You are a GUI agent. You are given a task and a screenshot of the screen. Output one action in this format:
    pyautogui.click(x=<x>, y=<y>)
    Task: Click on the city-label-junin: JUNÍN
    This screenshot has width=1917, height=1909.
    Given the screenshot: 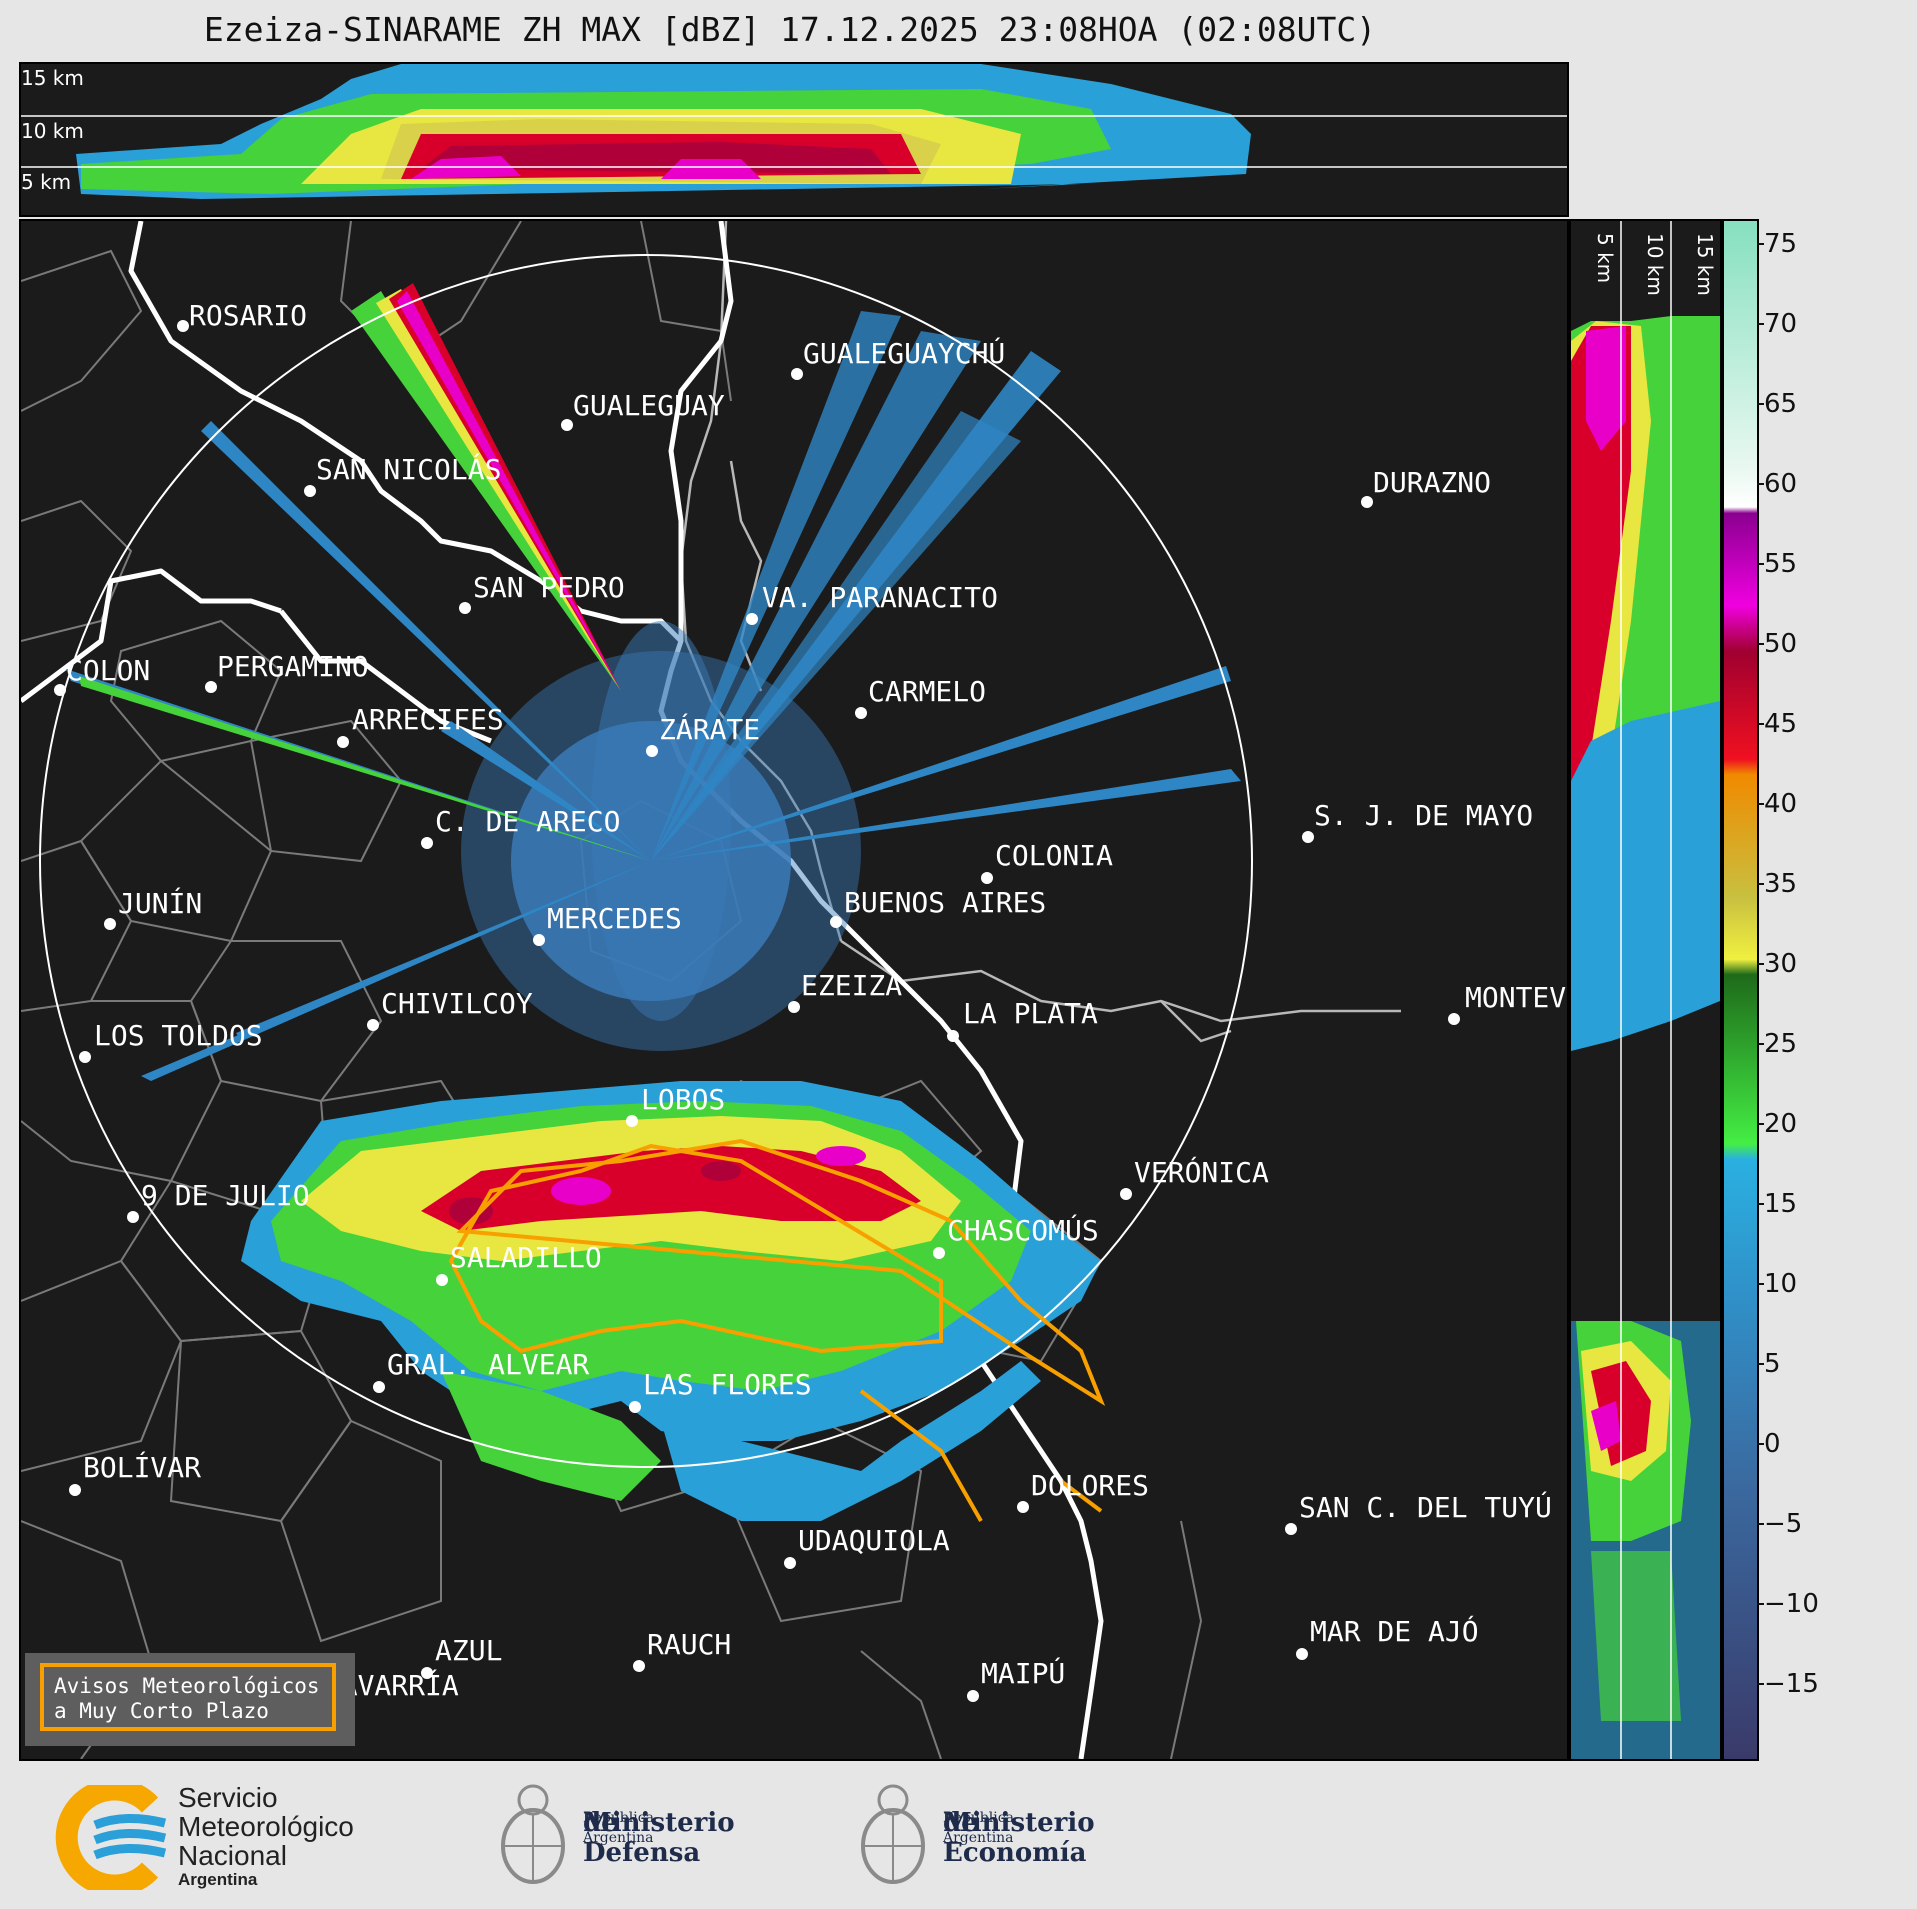 What is the action you would take?
    pyautogui.click(x=160, y=903)
    